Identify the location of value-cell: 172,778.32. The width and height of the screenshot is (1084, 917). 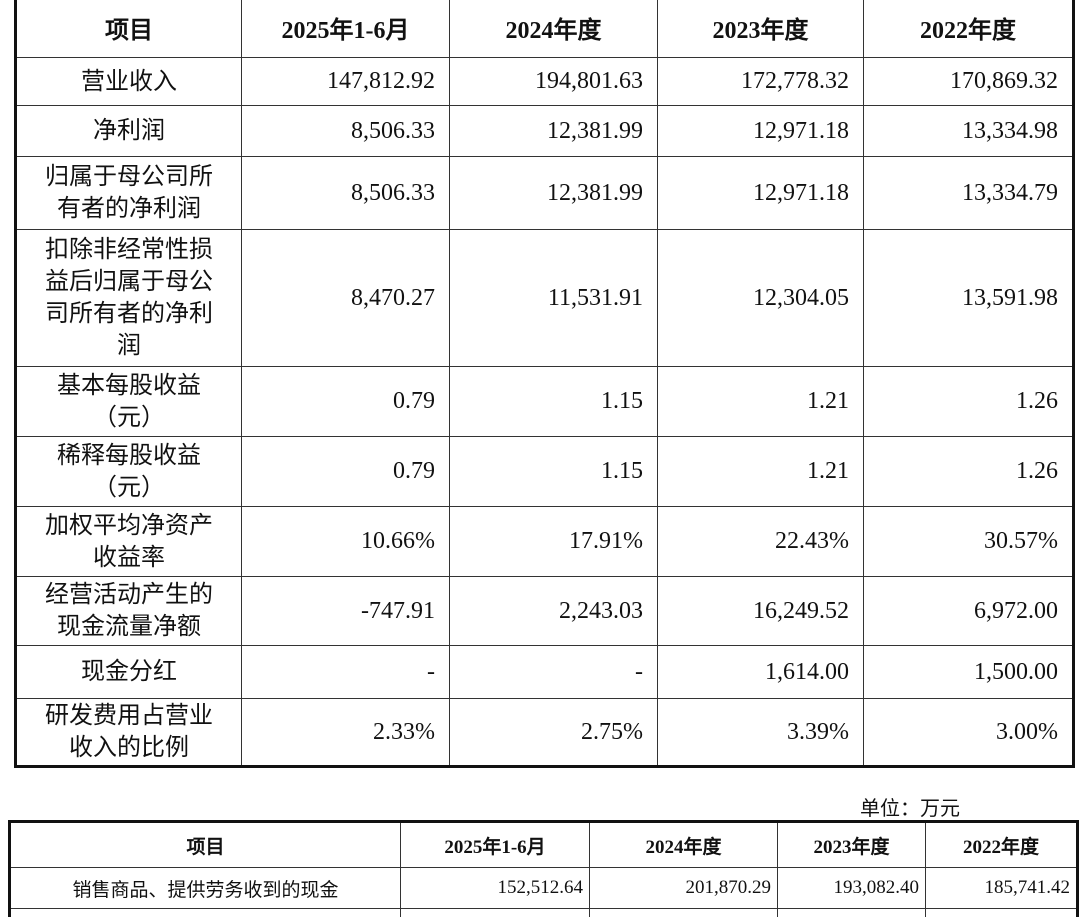
(761, 82).